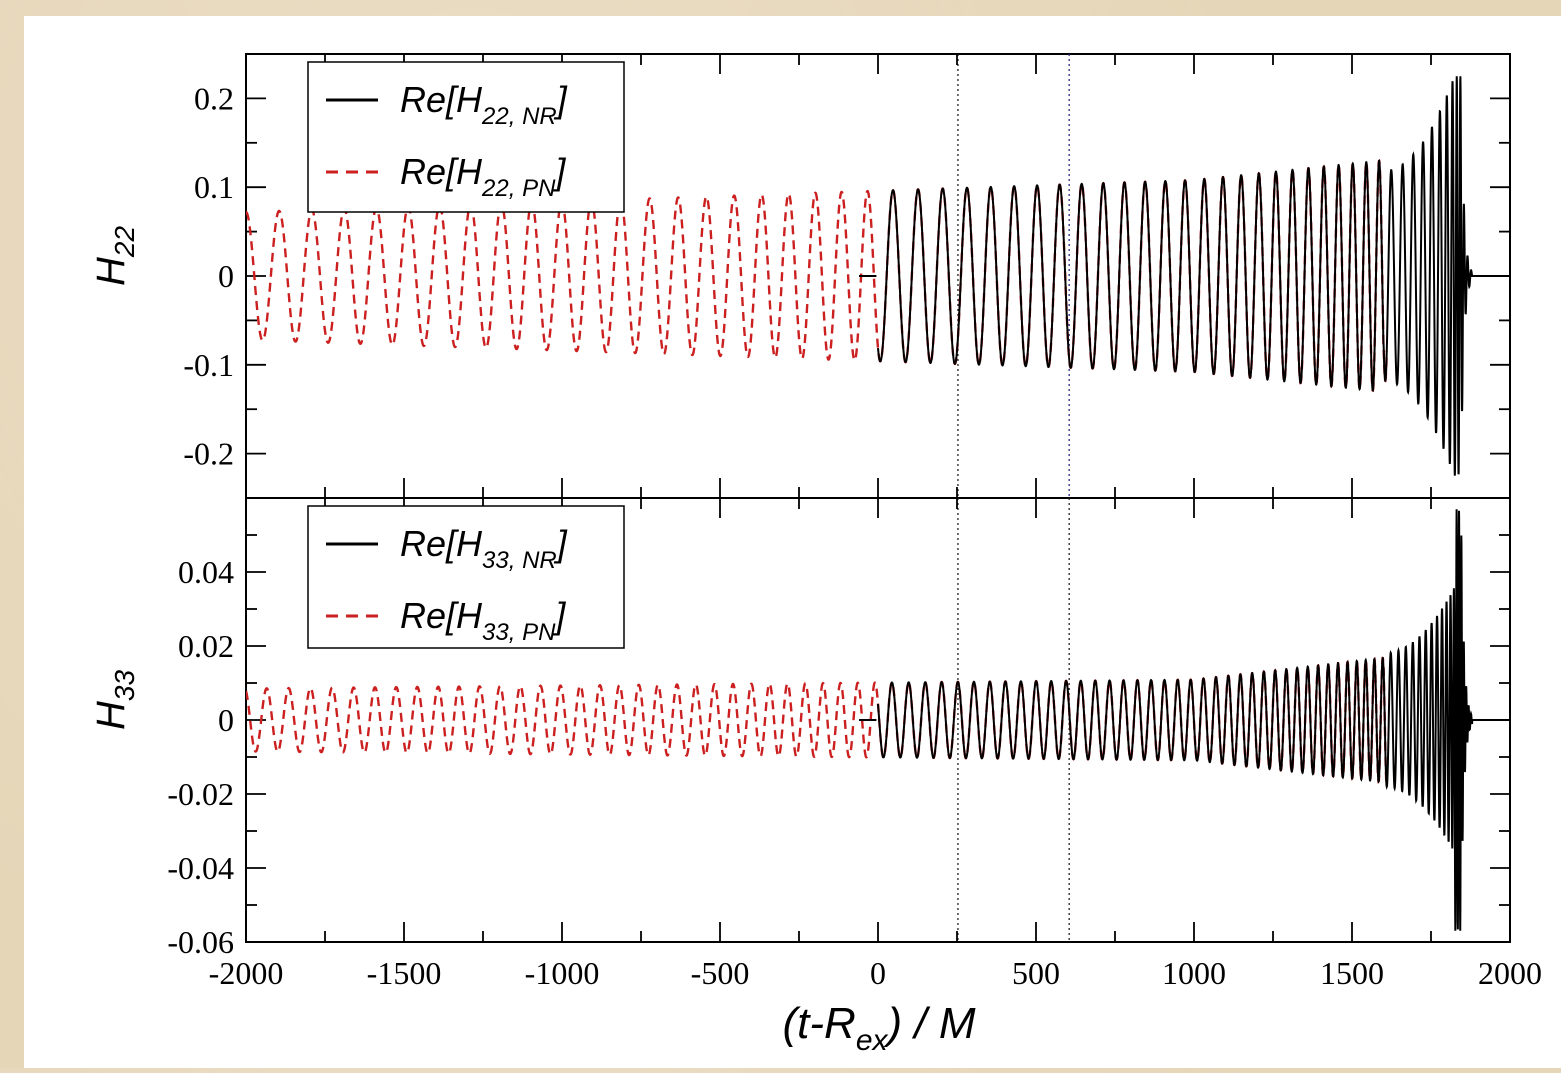 The height and width of the screenshot is (1073, 1561). Describe the element at coordinates (1194, 973) in the screenshot. I see `x-tick-label: 1000` at that location.